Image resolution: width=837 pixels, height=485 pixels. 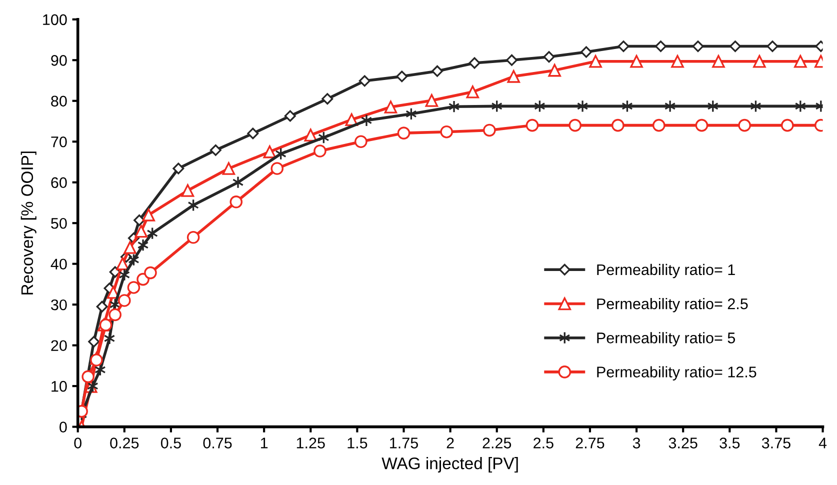 What do you see at coordinates (776, 443) in the screenshot?
I see `x-tick-label: 3.75` at bounding box center [776, 443].